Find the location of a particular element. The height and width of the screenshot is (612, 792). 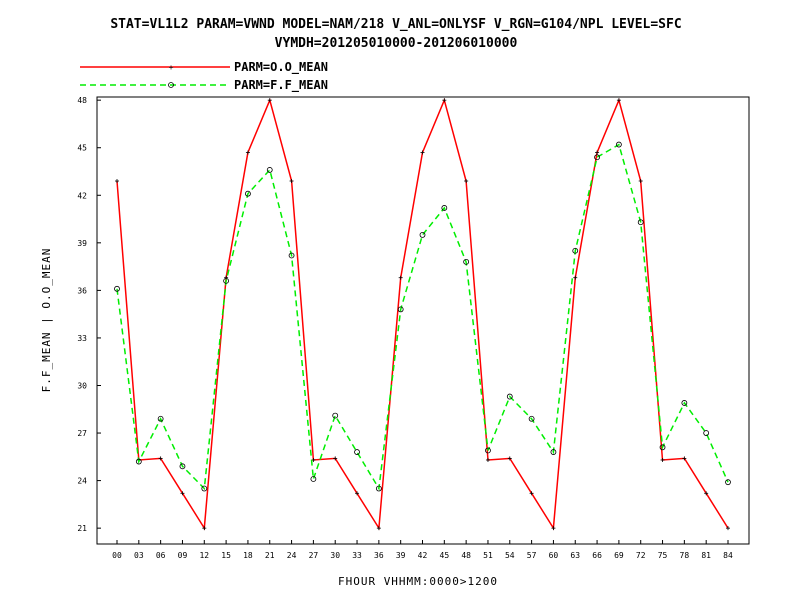

x-tick-label: 45 is located at coordinates (445, 555).